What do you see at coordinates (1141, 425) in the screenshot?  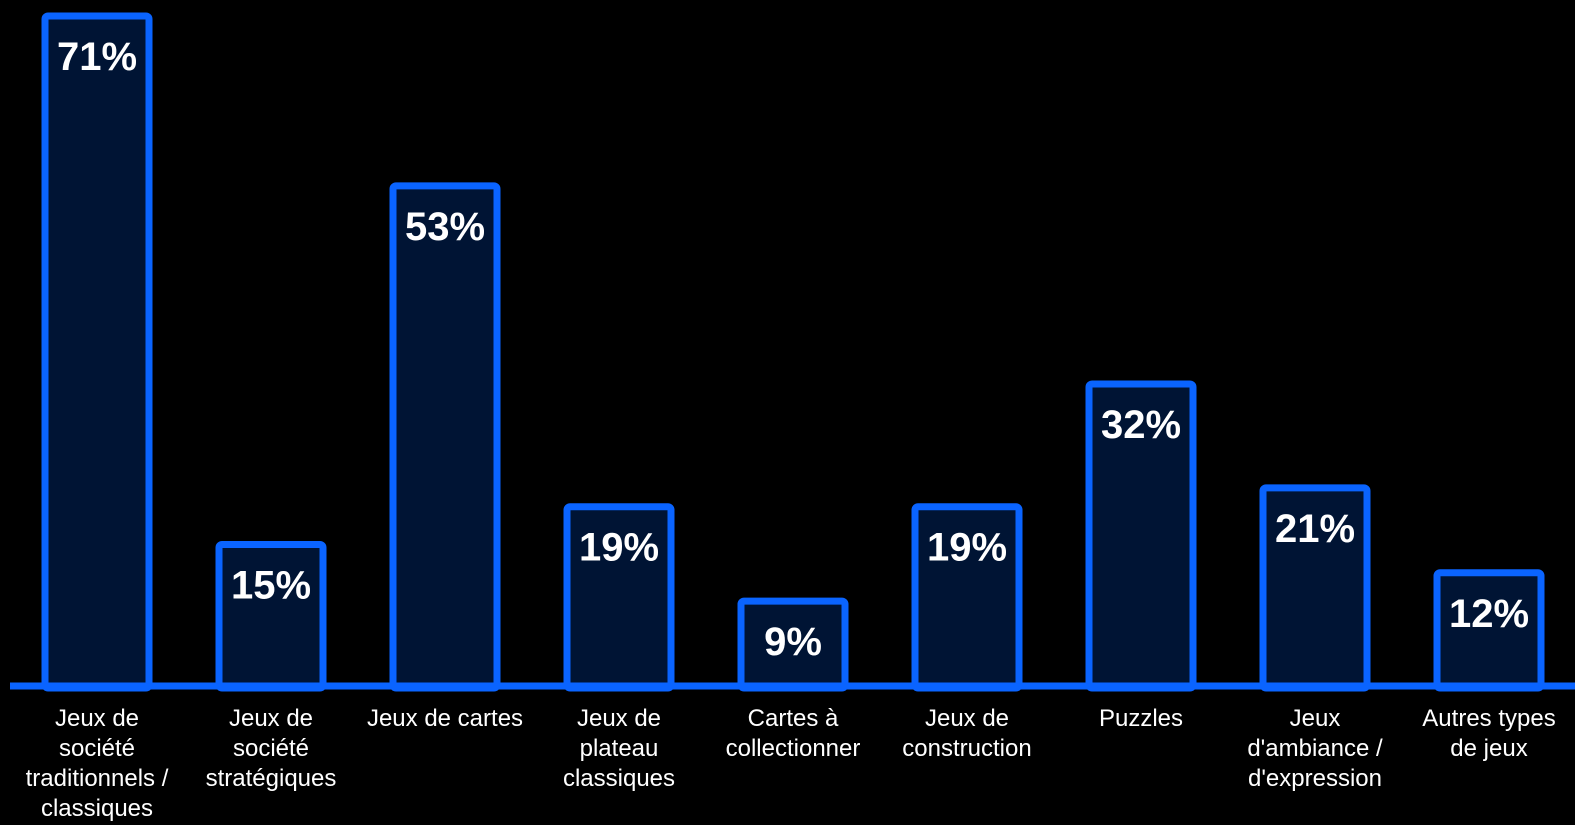 I see `bar-value-label: 32%` at bounding box center [1141, 425].